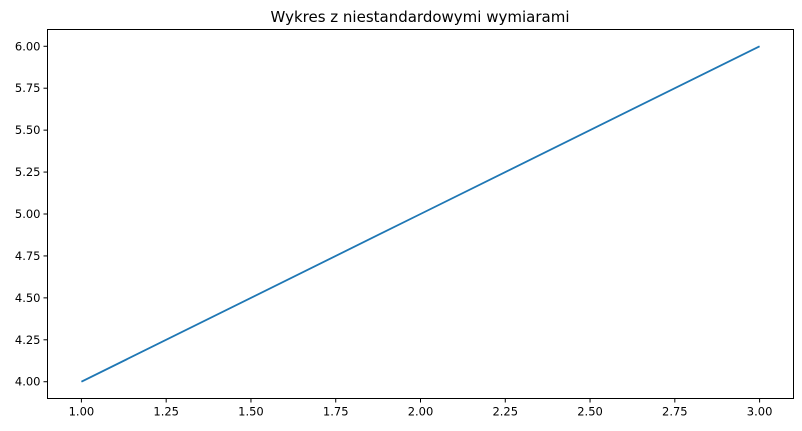 The height and width of the screenshot is (431, 802). Describe the element at coordinates (28, 130) in the screenshot. I see `y-tick-label: 5.50` at that location.